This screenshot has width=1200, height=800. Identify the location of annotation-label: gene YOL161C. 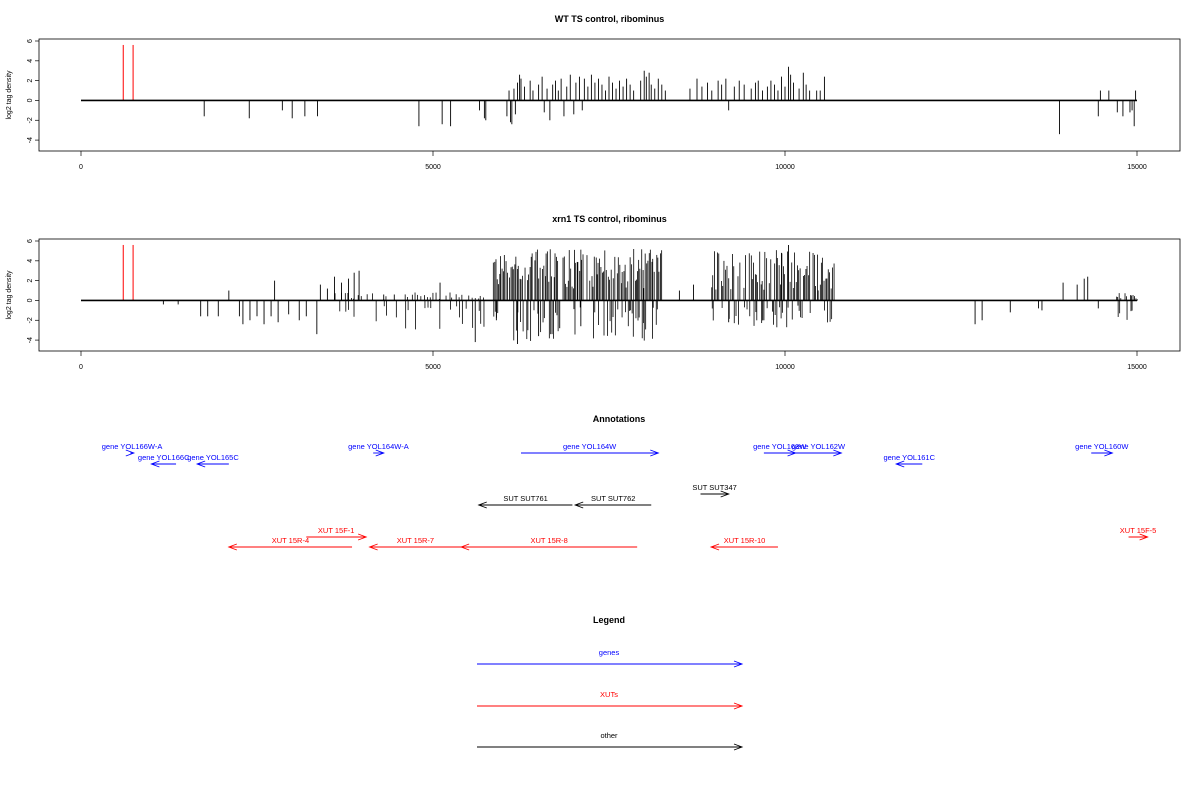
(909, 457).